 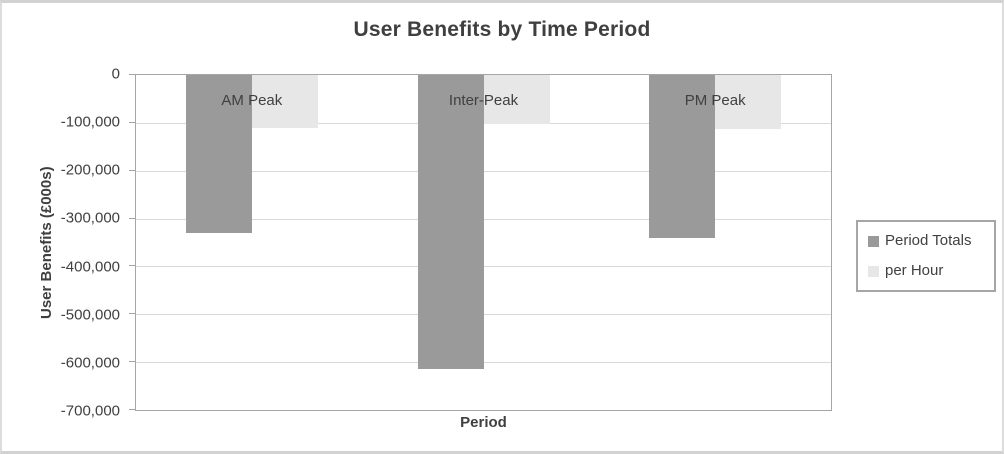 I want to click on bar-per-hour-pm-peak, so click(x=748, y=102).